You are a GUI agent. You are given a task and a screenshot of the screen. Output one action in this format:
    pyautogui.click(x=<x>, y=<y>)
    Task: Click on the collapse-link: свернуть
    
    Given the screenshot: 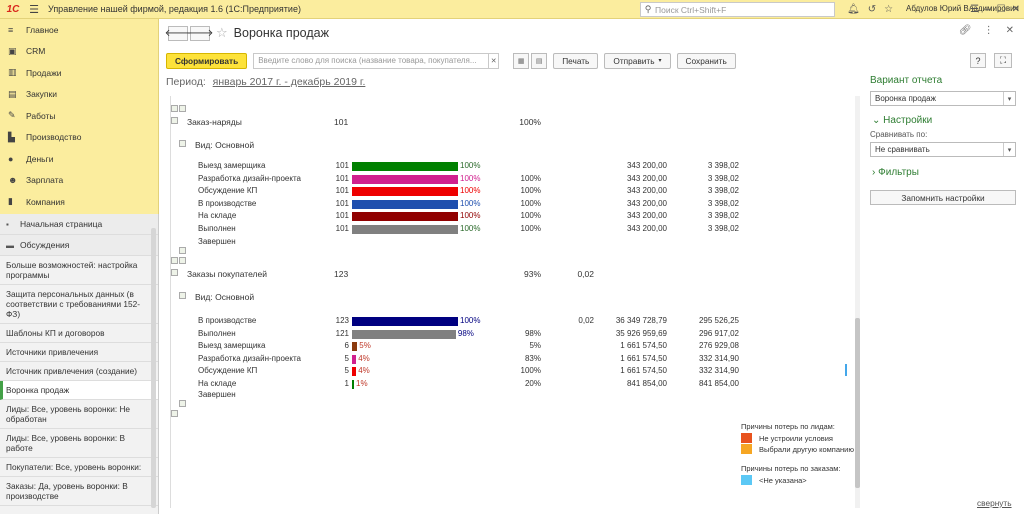 What is the action you would take?
    pyautogui.click(x=994, y=503)
    